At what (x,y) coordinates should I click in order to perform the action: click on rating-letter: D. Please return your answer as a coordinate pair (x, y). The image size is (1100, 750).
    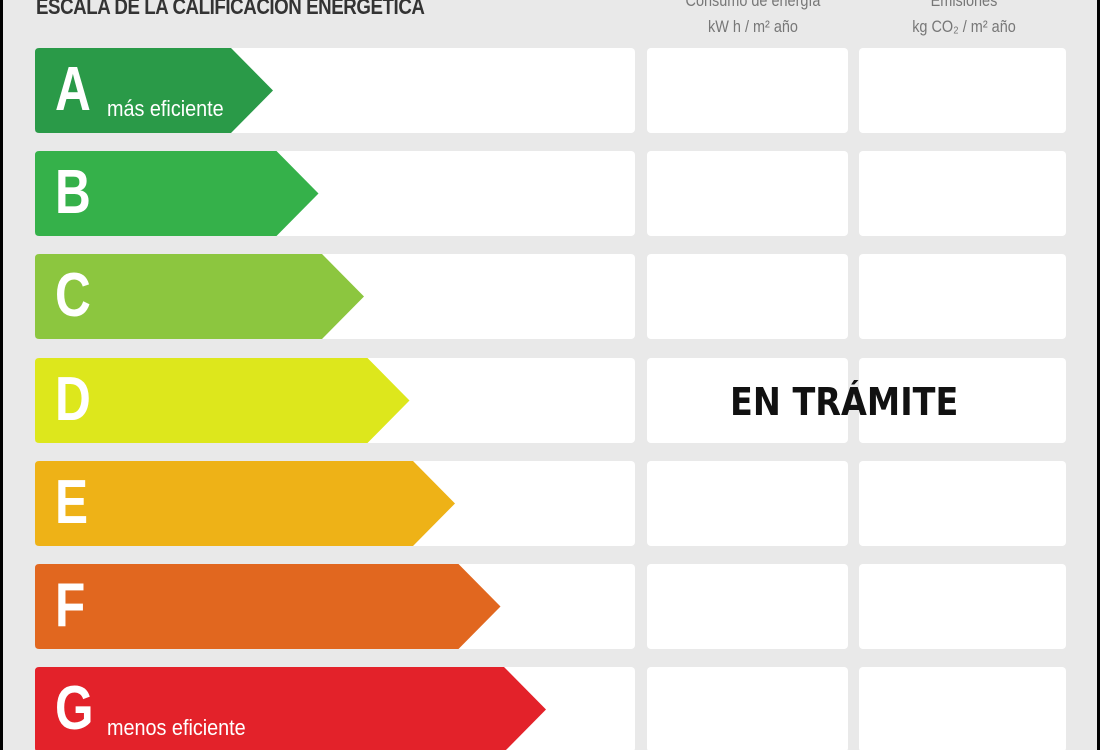
    Looking at the image, I should click on (73, 399).